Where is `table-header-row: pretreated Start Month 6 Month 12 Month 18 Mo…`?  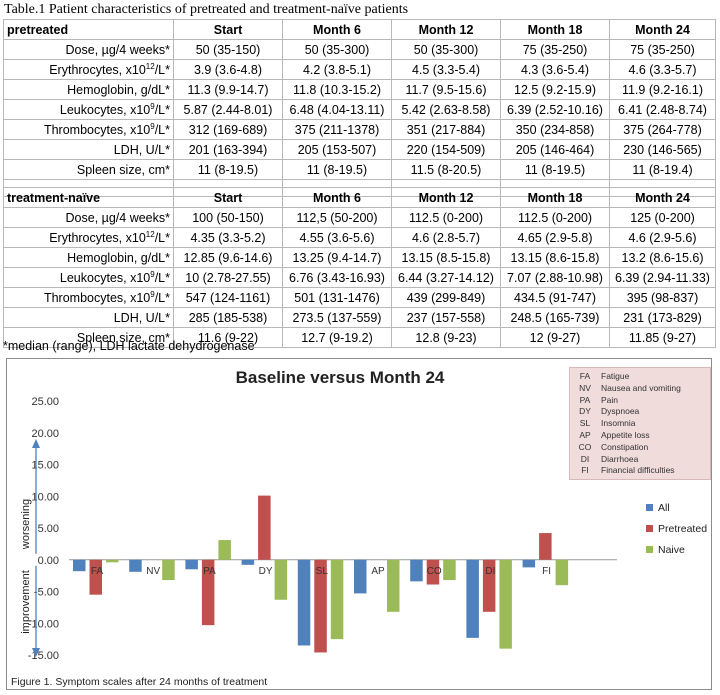 table-header-row: pretreated Start Month 6 Month 12 Month 18 Mo… is located at coordinates (359, 29).